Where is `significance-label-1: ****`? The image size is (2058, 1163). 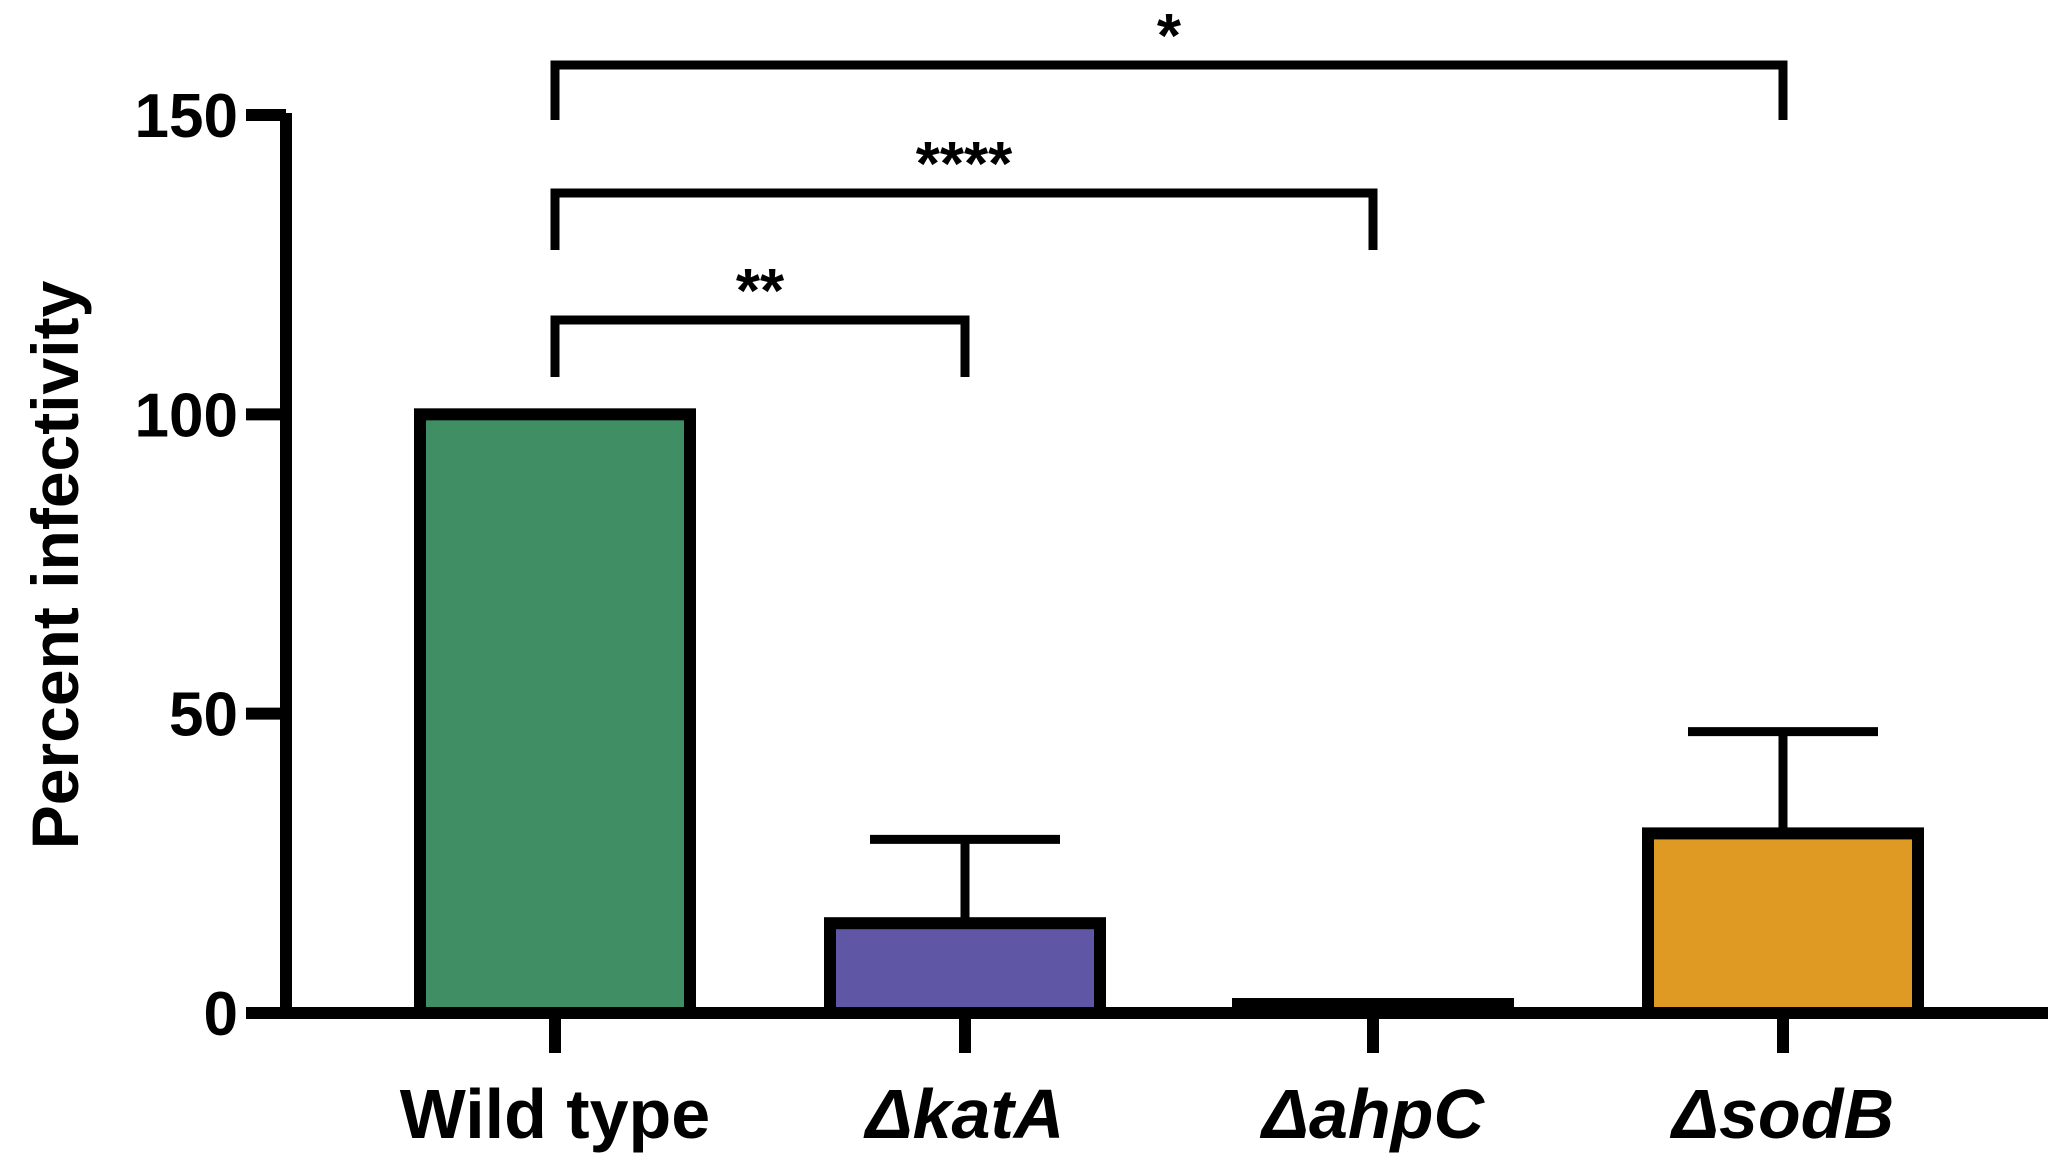 significance-label-1: **** is located at coordinates (964, 164).